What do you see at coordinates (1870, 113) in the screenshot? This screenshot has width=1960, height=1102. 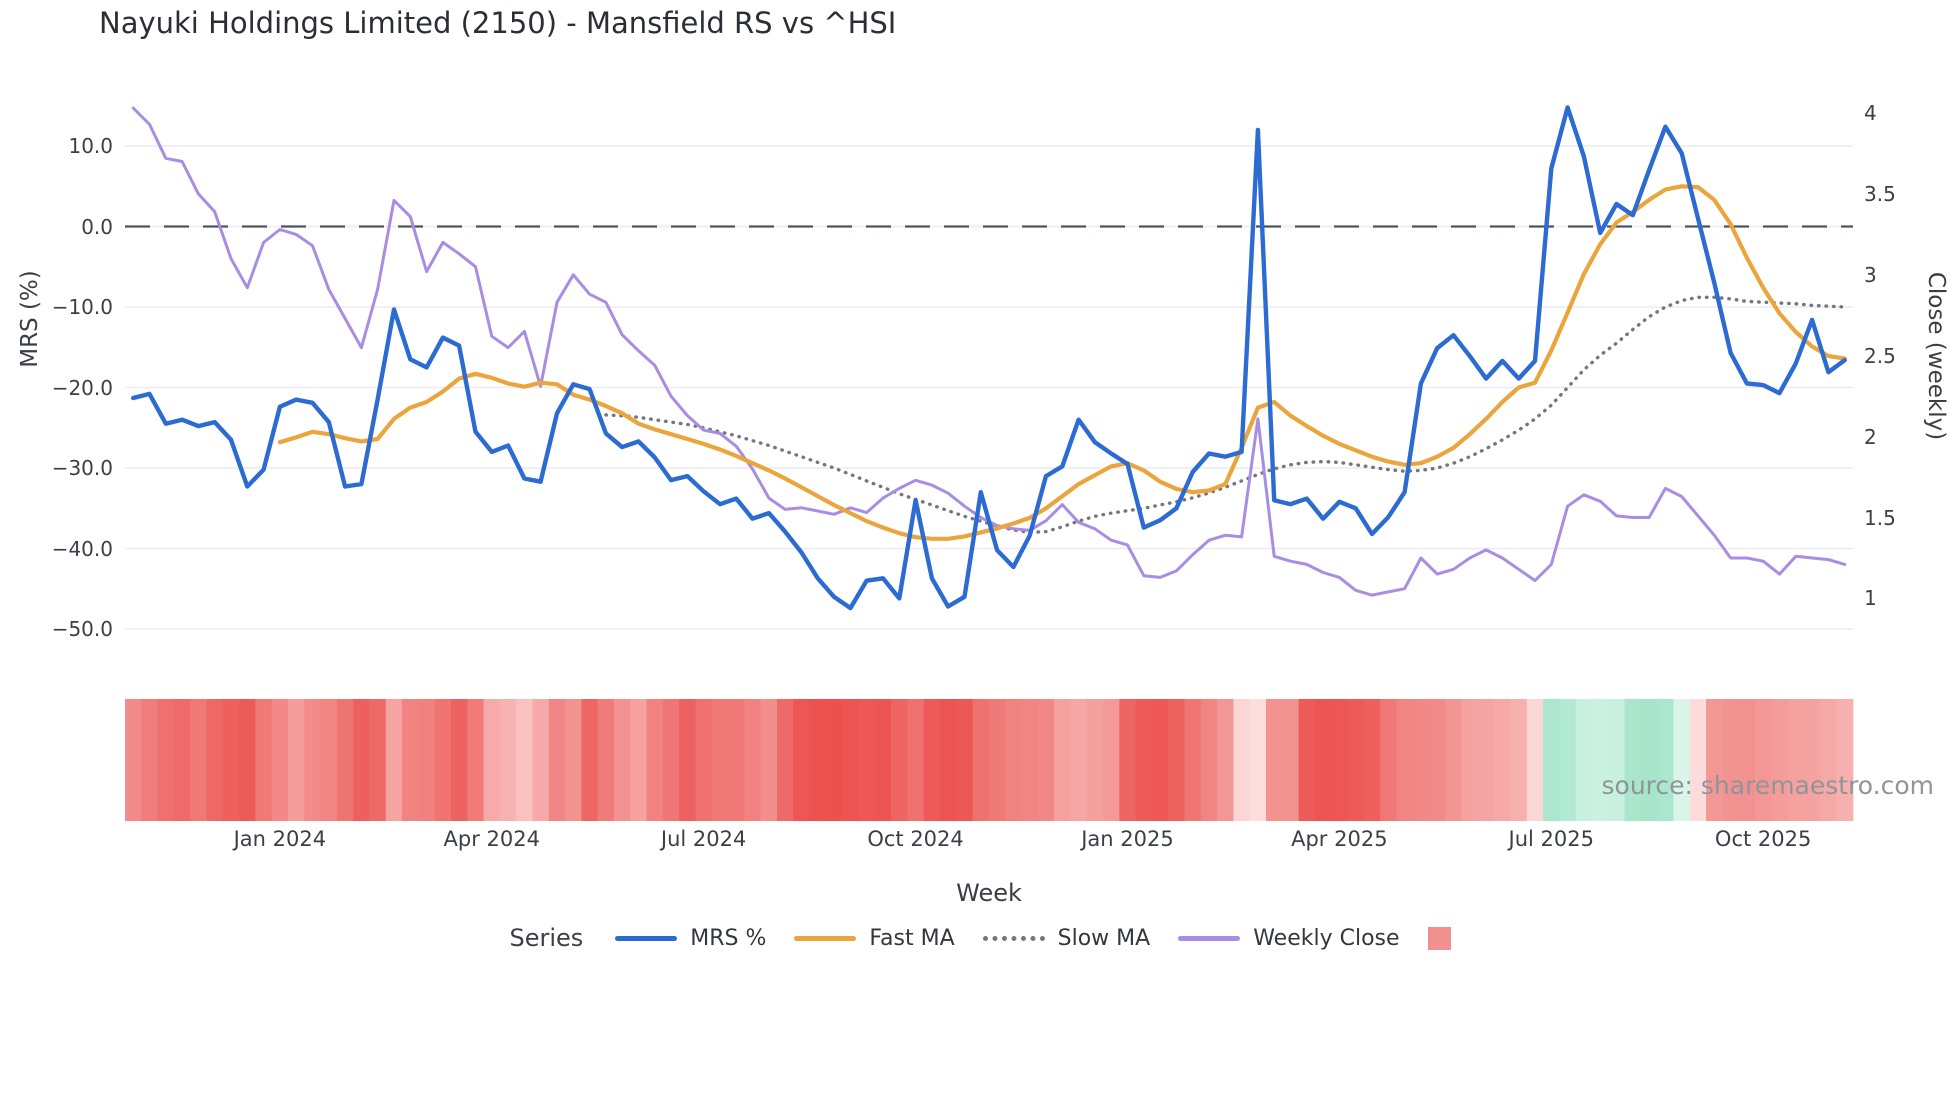 I see `right-tick-label: 4` at bounding box center [1870, 113].